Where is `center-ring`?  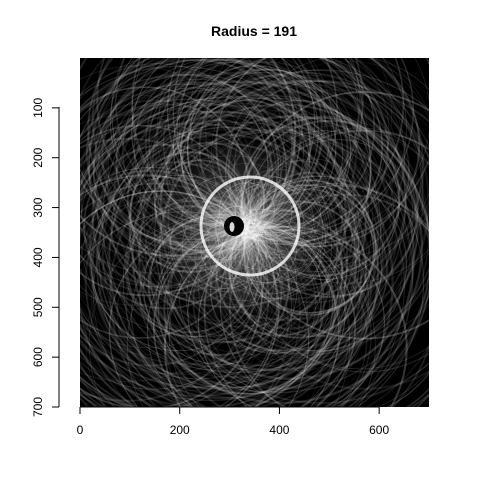
center-ring is located at coordinates (250, 226).